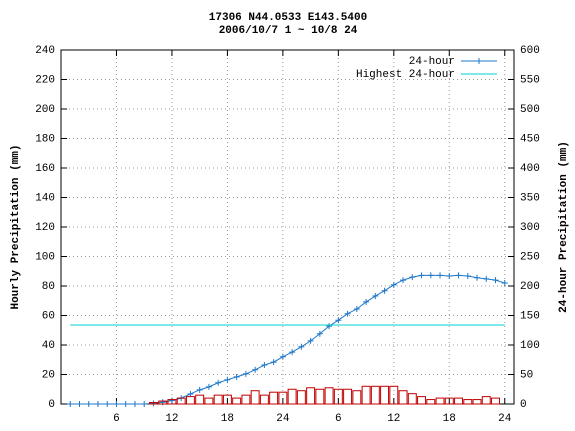 The width and height of the screenshot is (575, 431). What do you see at coordinates (45, 80) in the screenshot?
I see `y-tick-label: 220` at bounding box center [45, 80].